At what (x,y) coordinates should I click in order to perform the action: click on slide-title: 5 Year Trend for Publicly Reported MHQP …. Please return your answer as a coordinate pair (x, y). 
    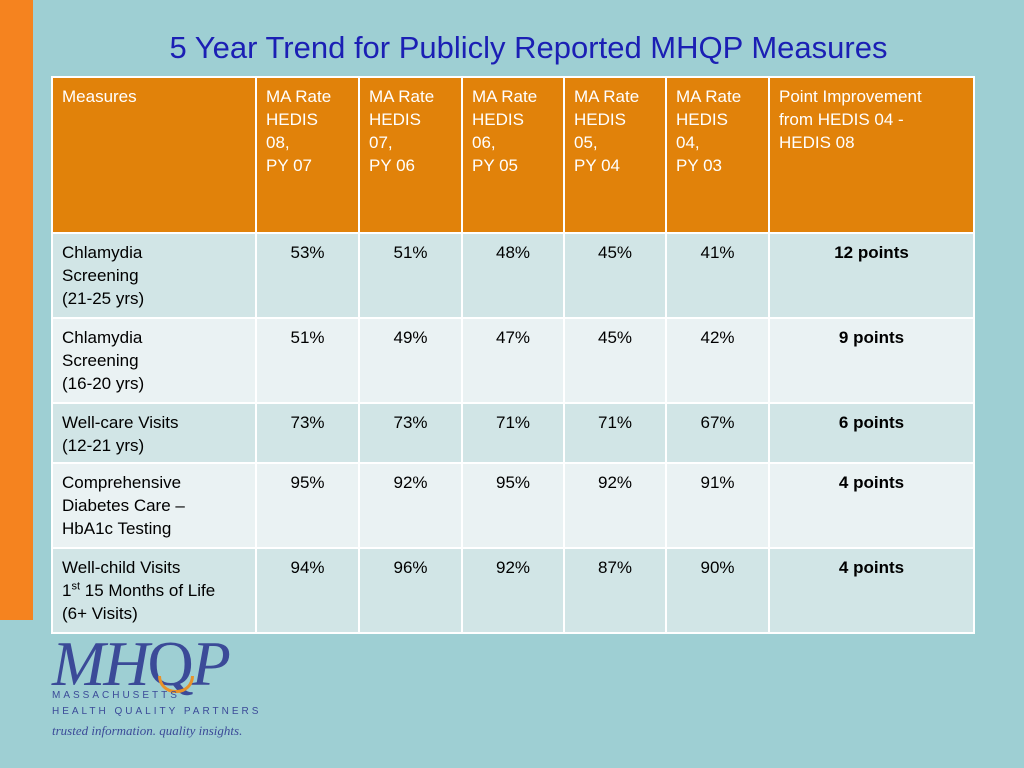
    Looking at the image, I should click on (528, 47).